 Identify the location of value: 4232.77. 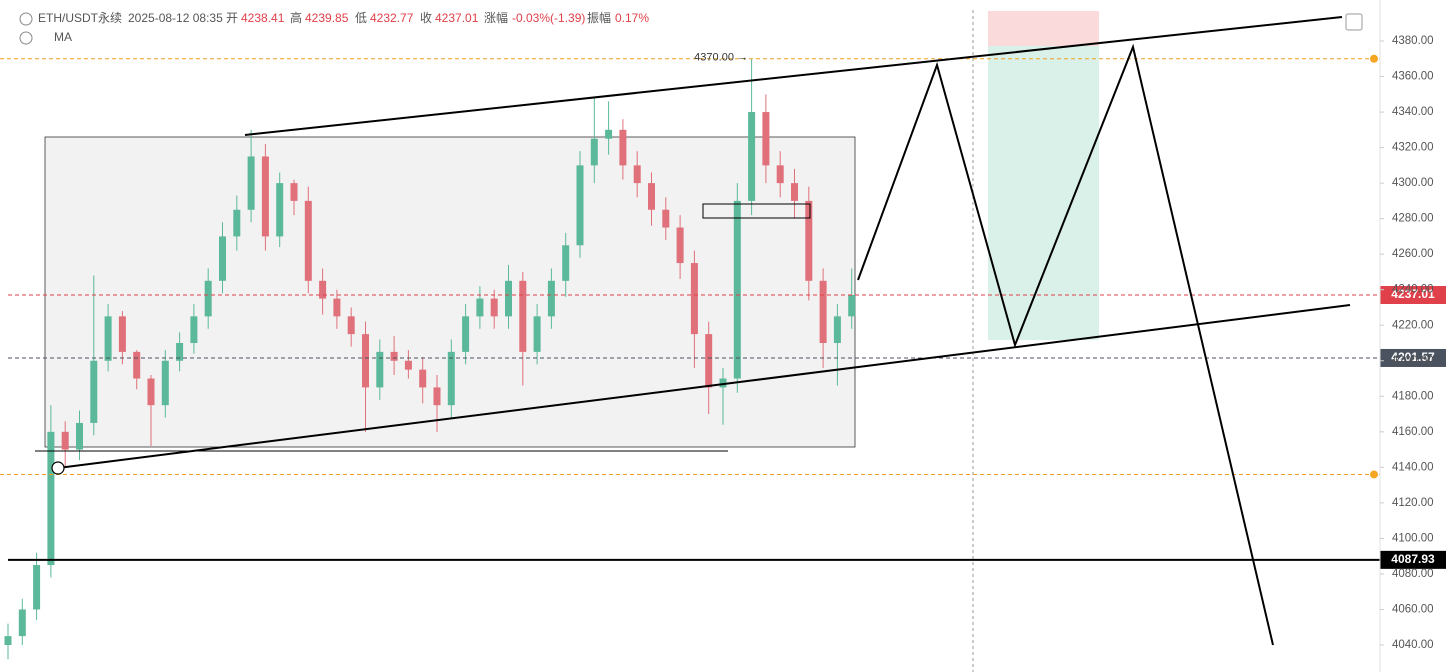
(392, 18).